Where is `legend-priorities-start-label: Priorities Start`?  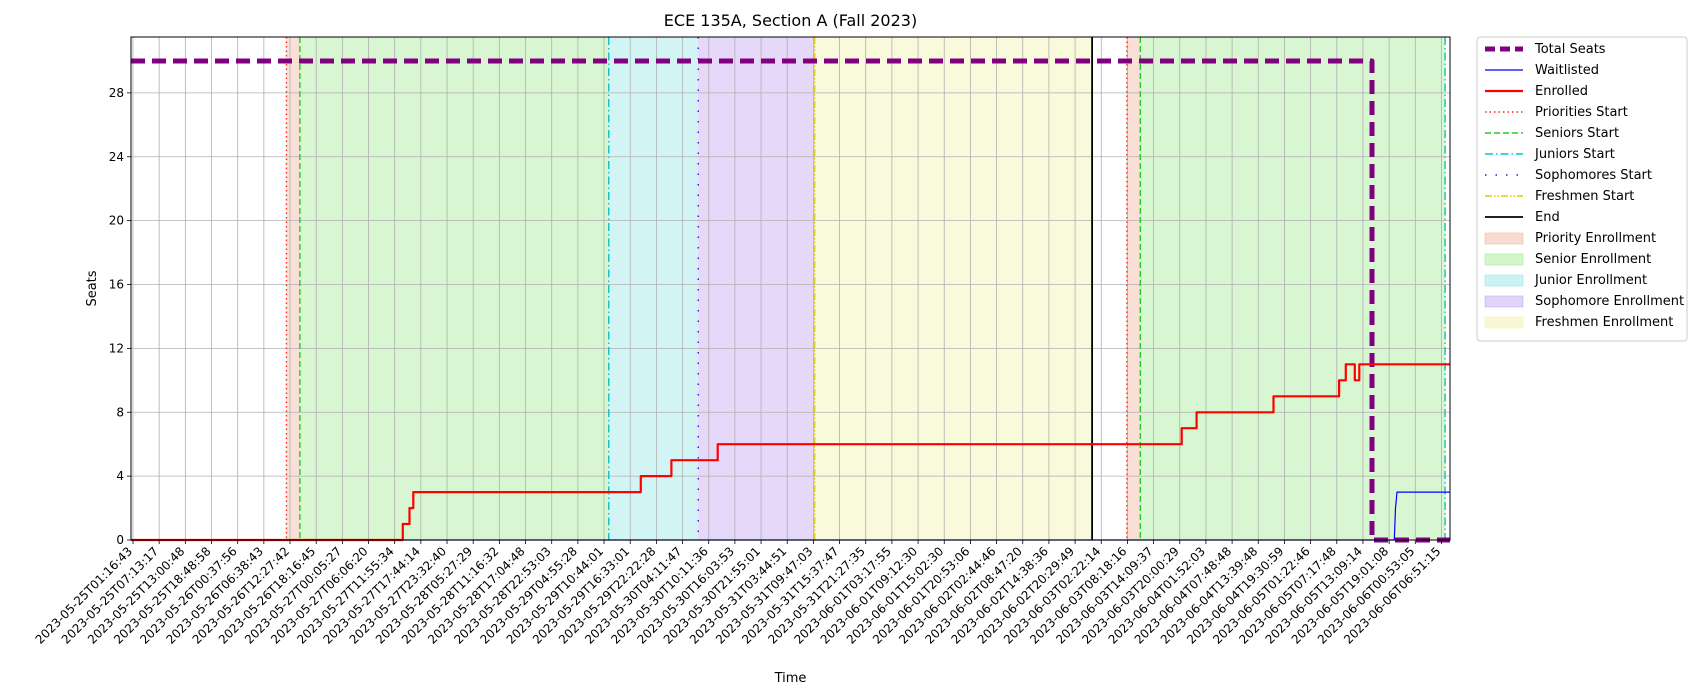 legend-priorities-start-label: Priorities Start is located at coordinates (1581, 112).